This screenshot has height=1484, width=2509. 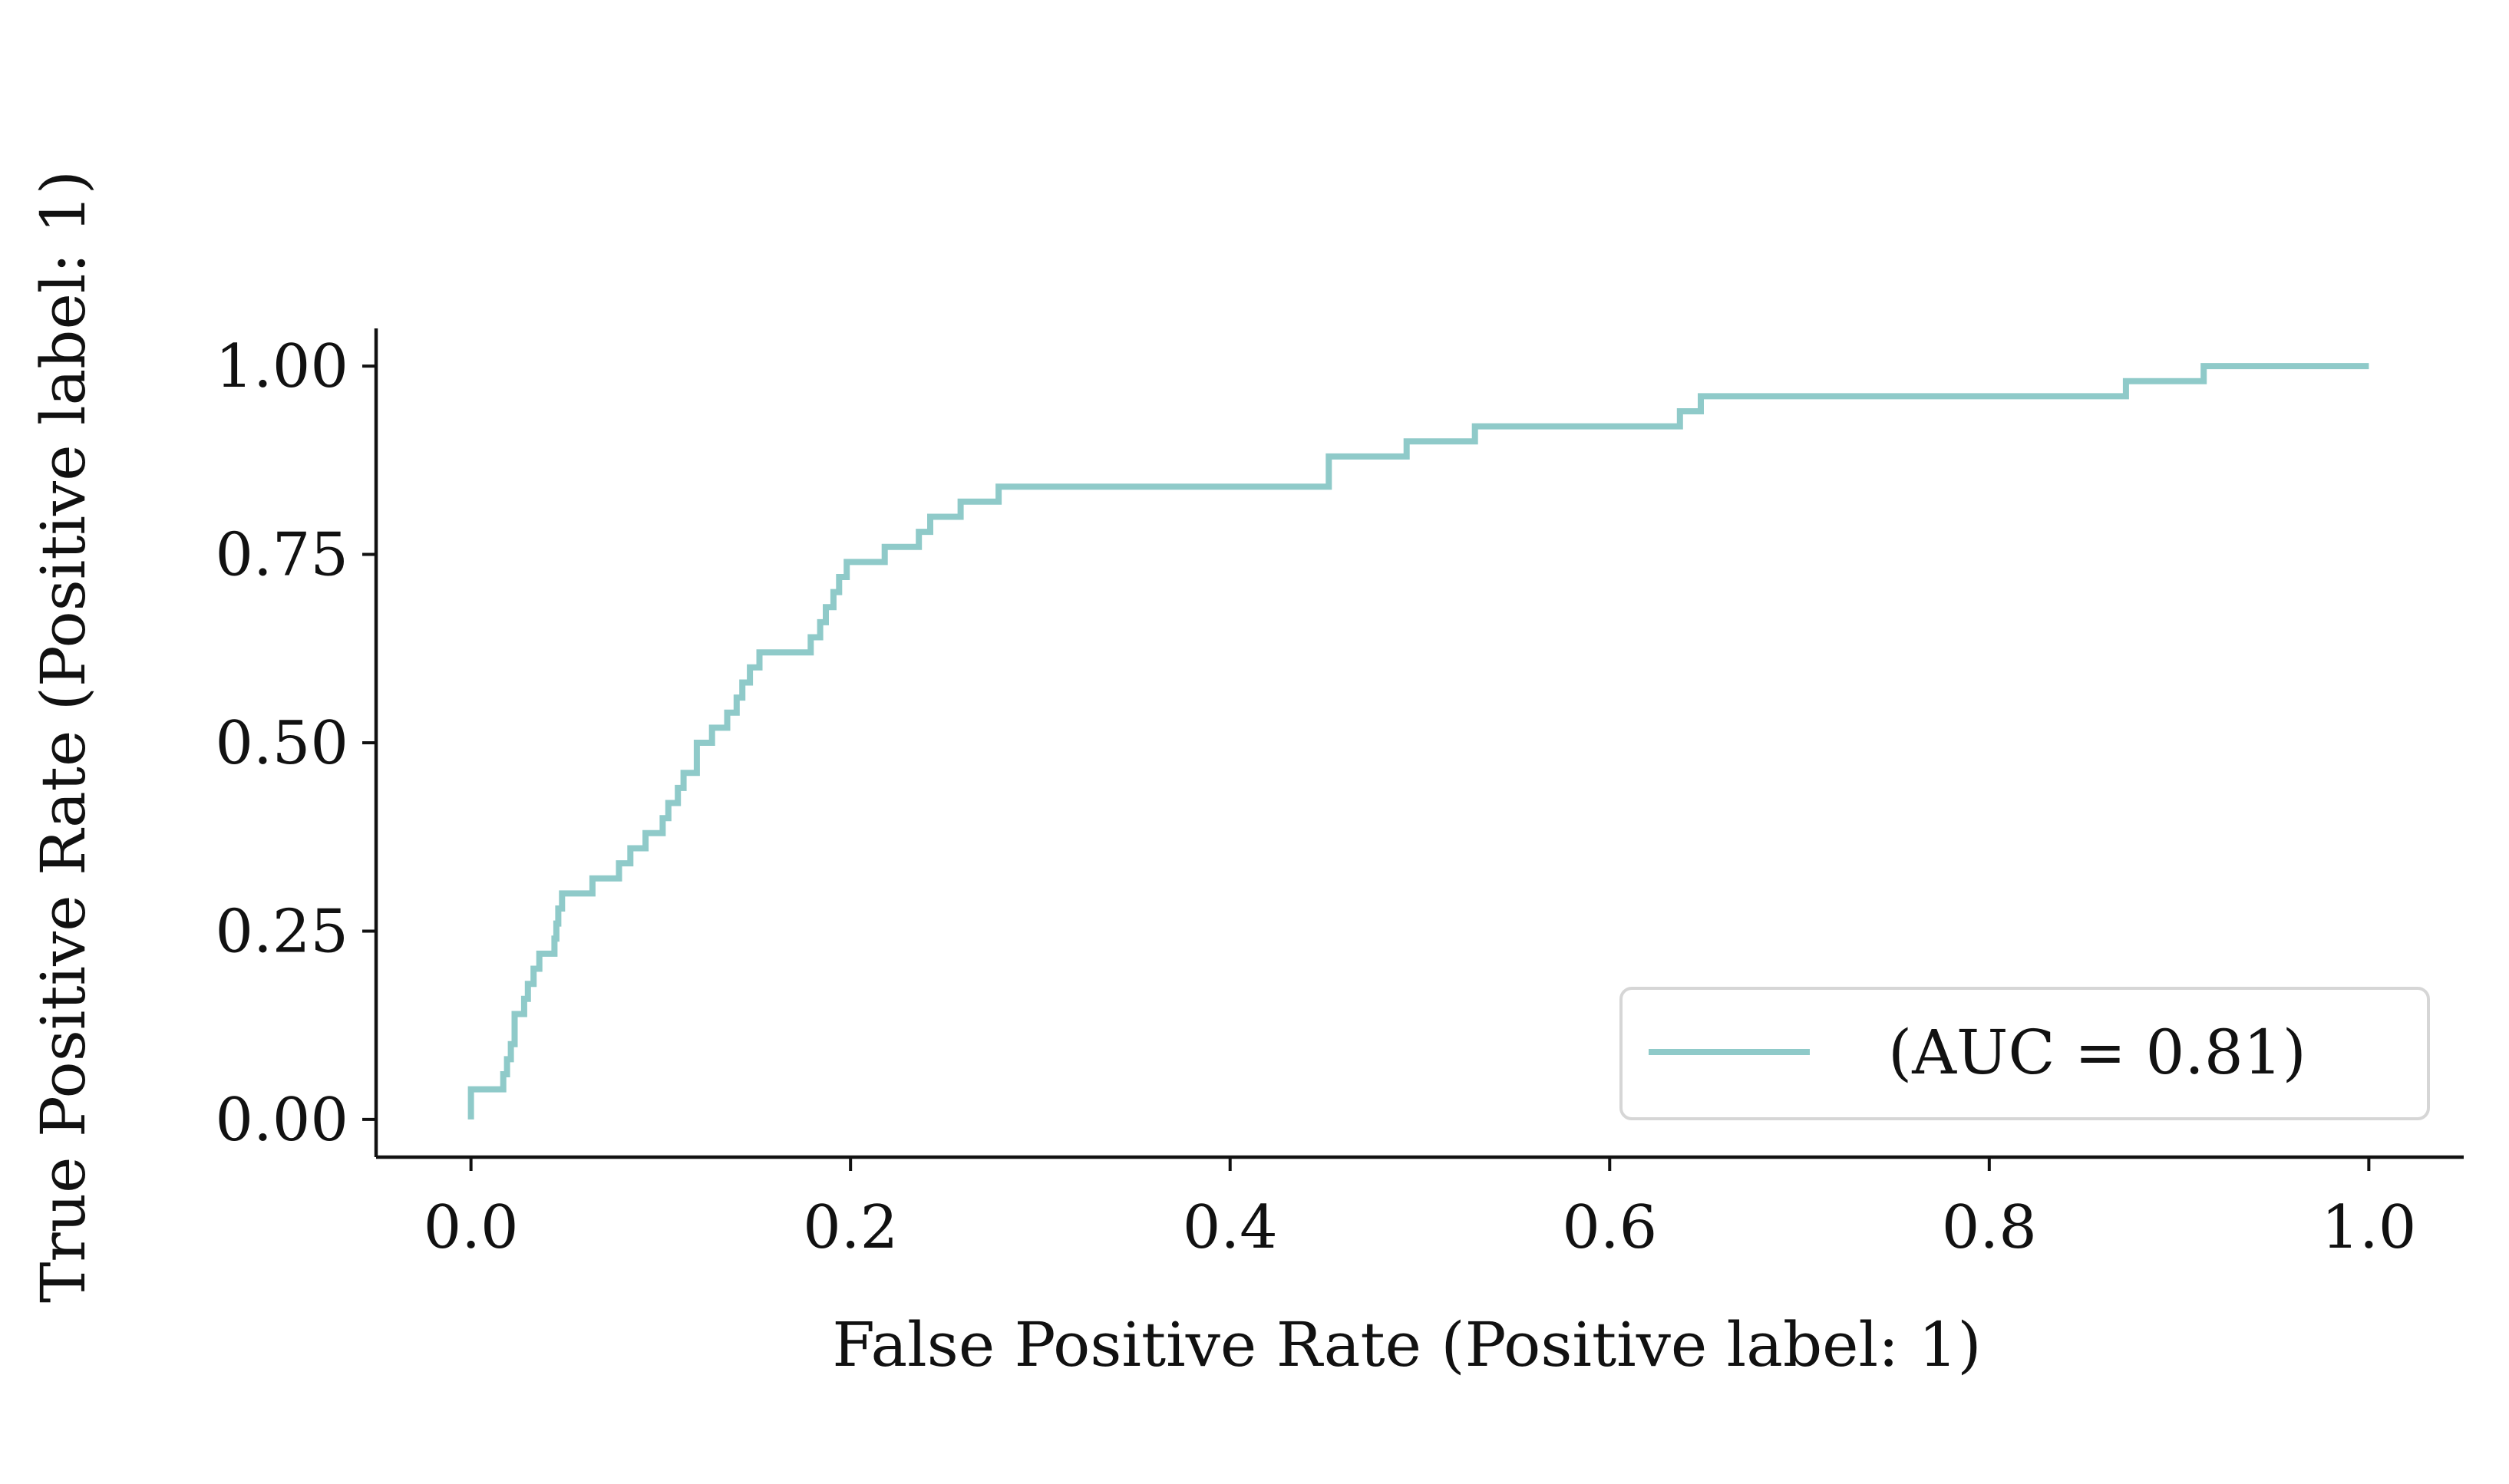 I want to click on y-axis-ticks: 0.00 0.25 0.50 0.75 1.00, so click(x=295, y=743).